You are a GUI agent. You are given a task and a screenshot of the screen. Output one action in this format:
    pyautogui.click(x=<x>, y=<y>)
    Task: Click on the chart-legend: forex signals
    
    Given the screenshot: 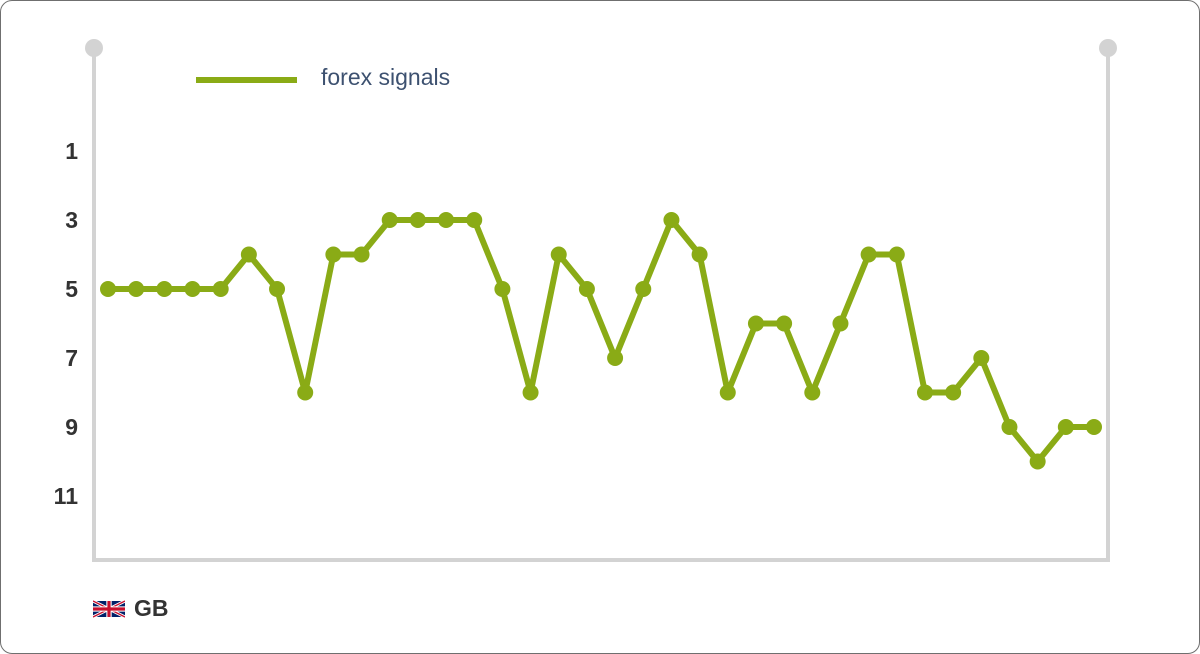 What is the action you would take?
    pyautogui.click(x=323, y=77)
    